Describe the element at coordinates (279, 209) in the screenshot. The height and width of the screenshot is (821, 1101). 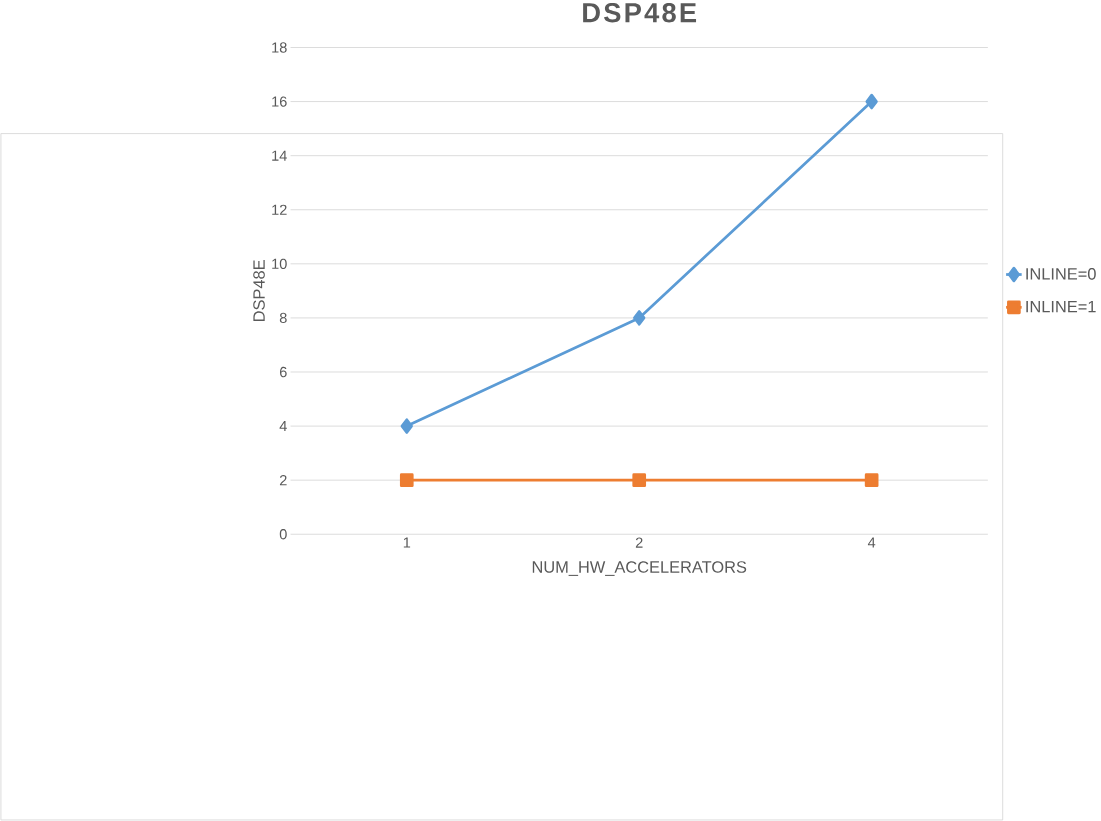
I see `y-tick-label: 12` at that location.